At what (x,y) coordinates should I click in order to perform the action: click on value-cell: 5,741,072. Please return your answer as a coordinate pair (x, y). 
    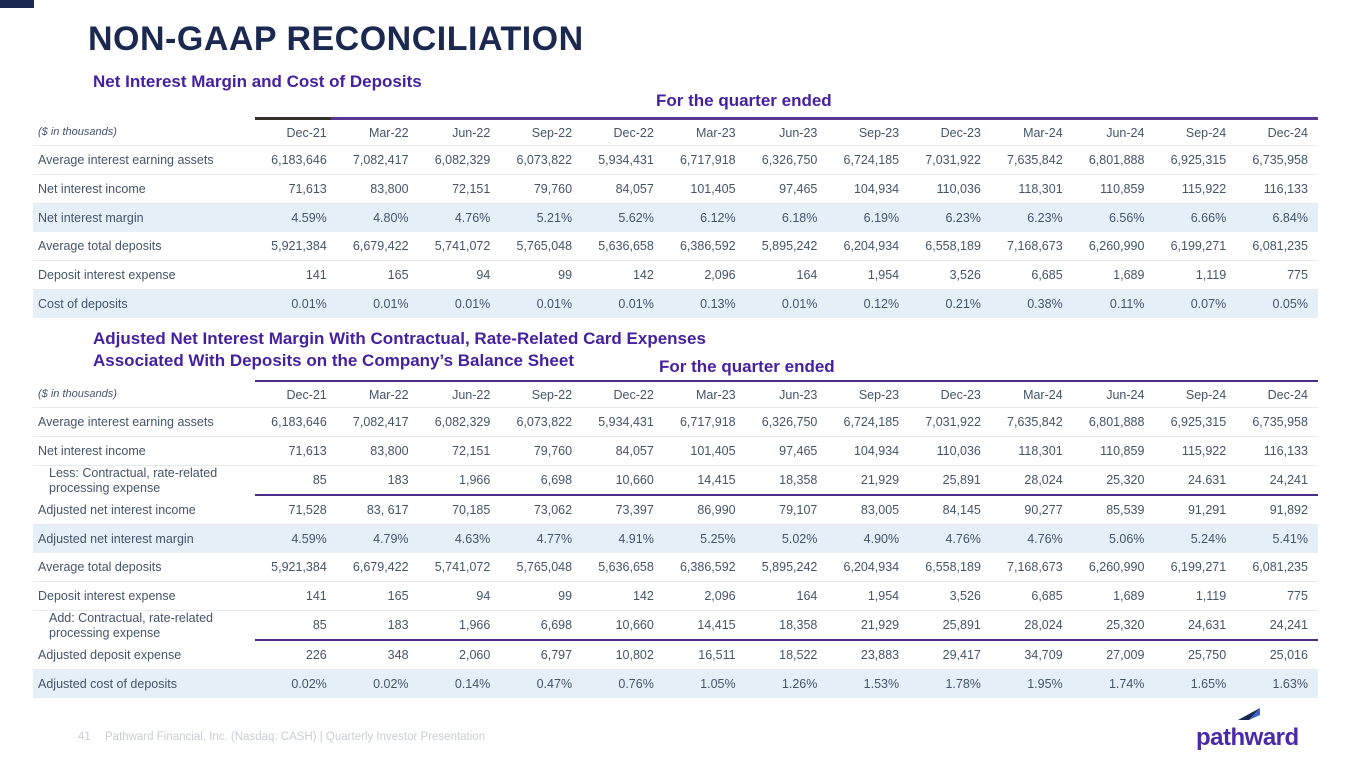
    Looking at the image, I should click on (462, 567).